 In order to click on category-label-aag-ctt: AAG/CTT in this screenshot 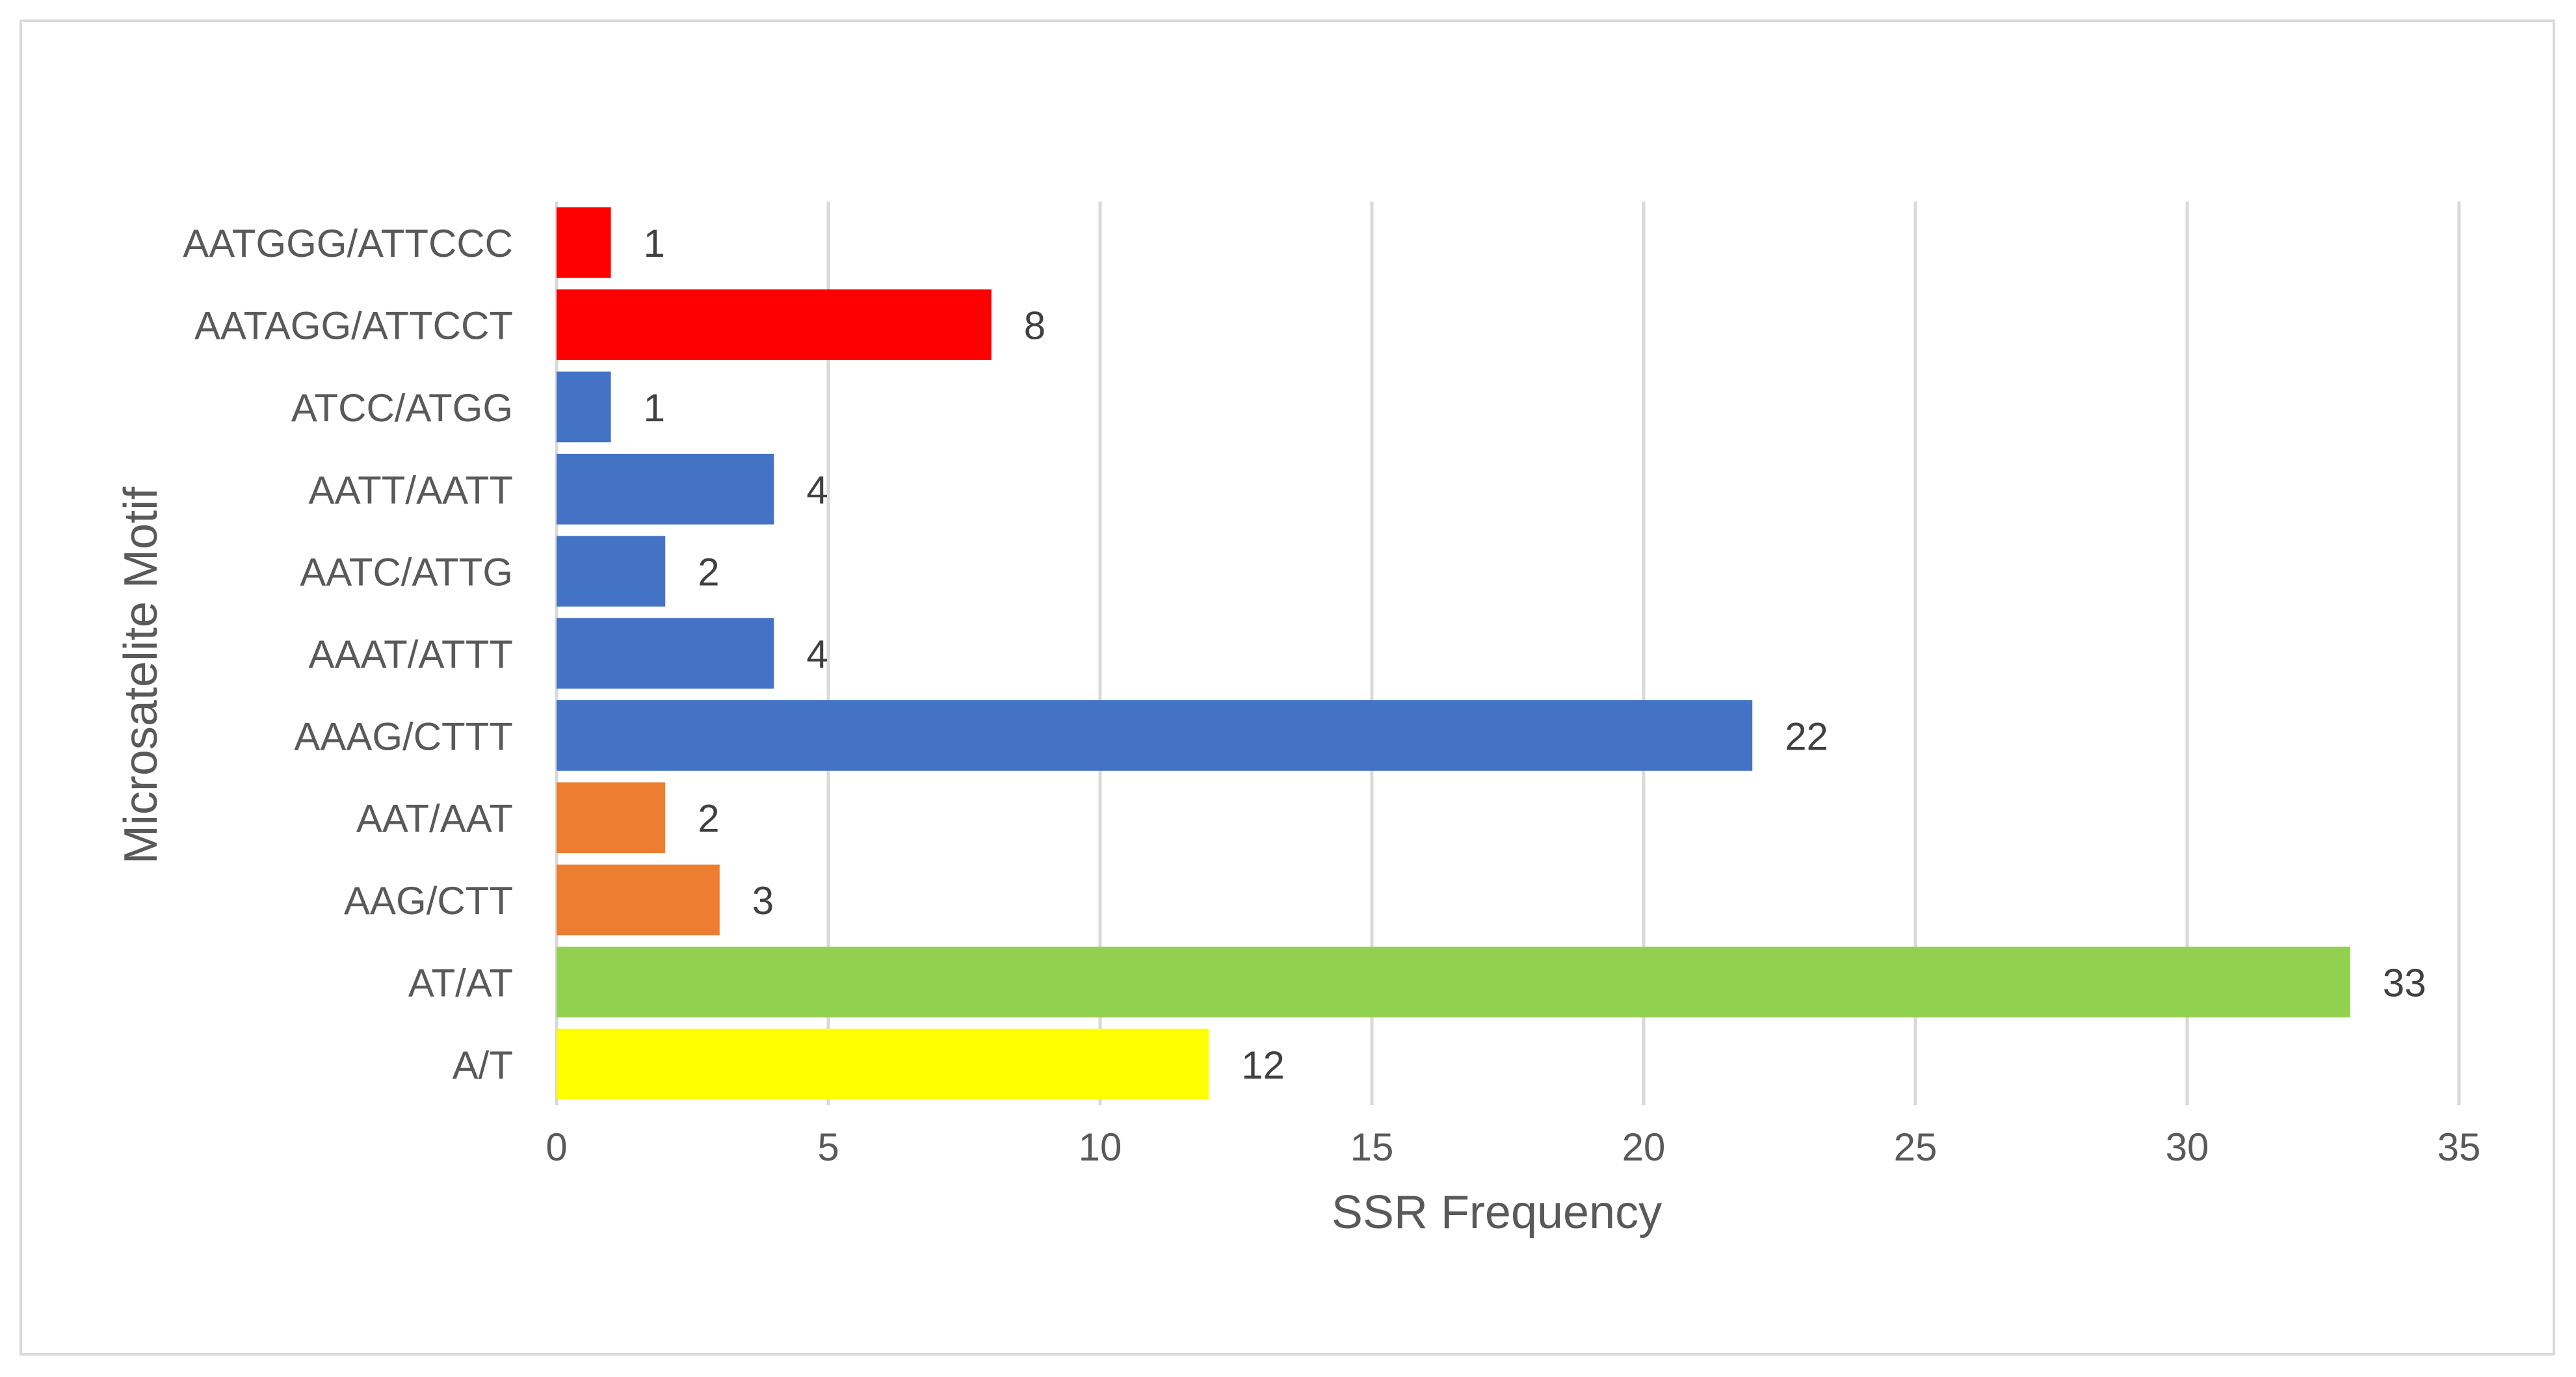, I will do `click(428, 901)`.